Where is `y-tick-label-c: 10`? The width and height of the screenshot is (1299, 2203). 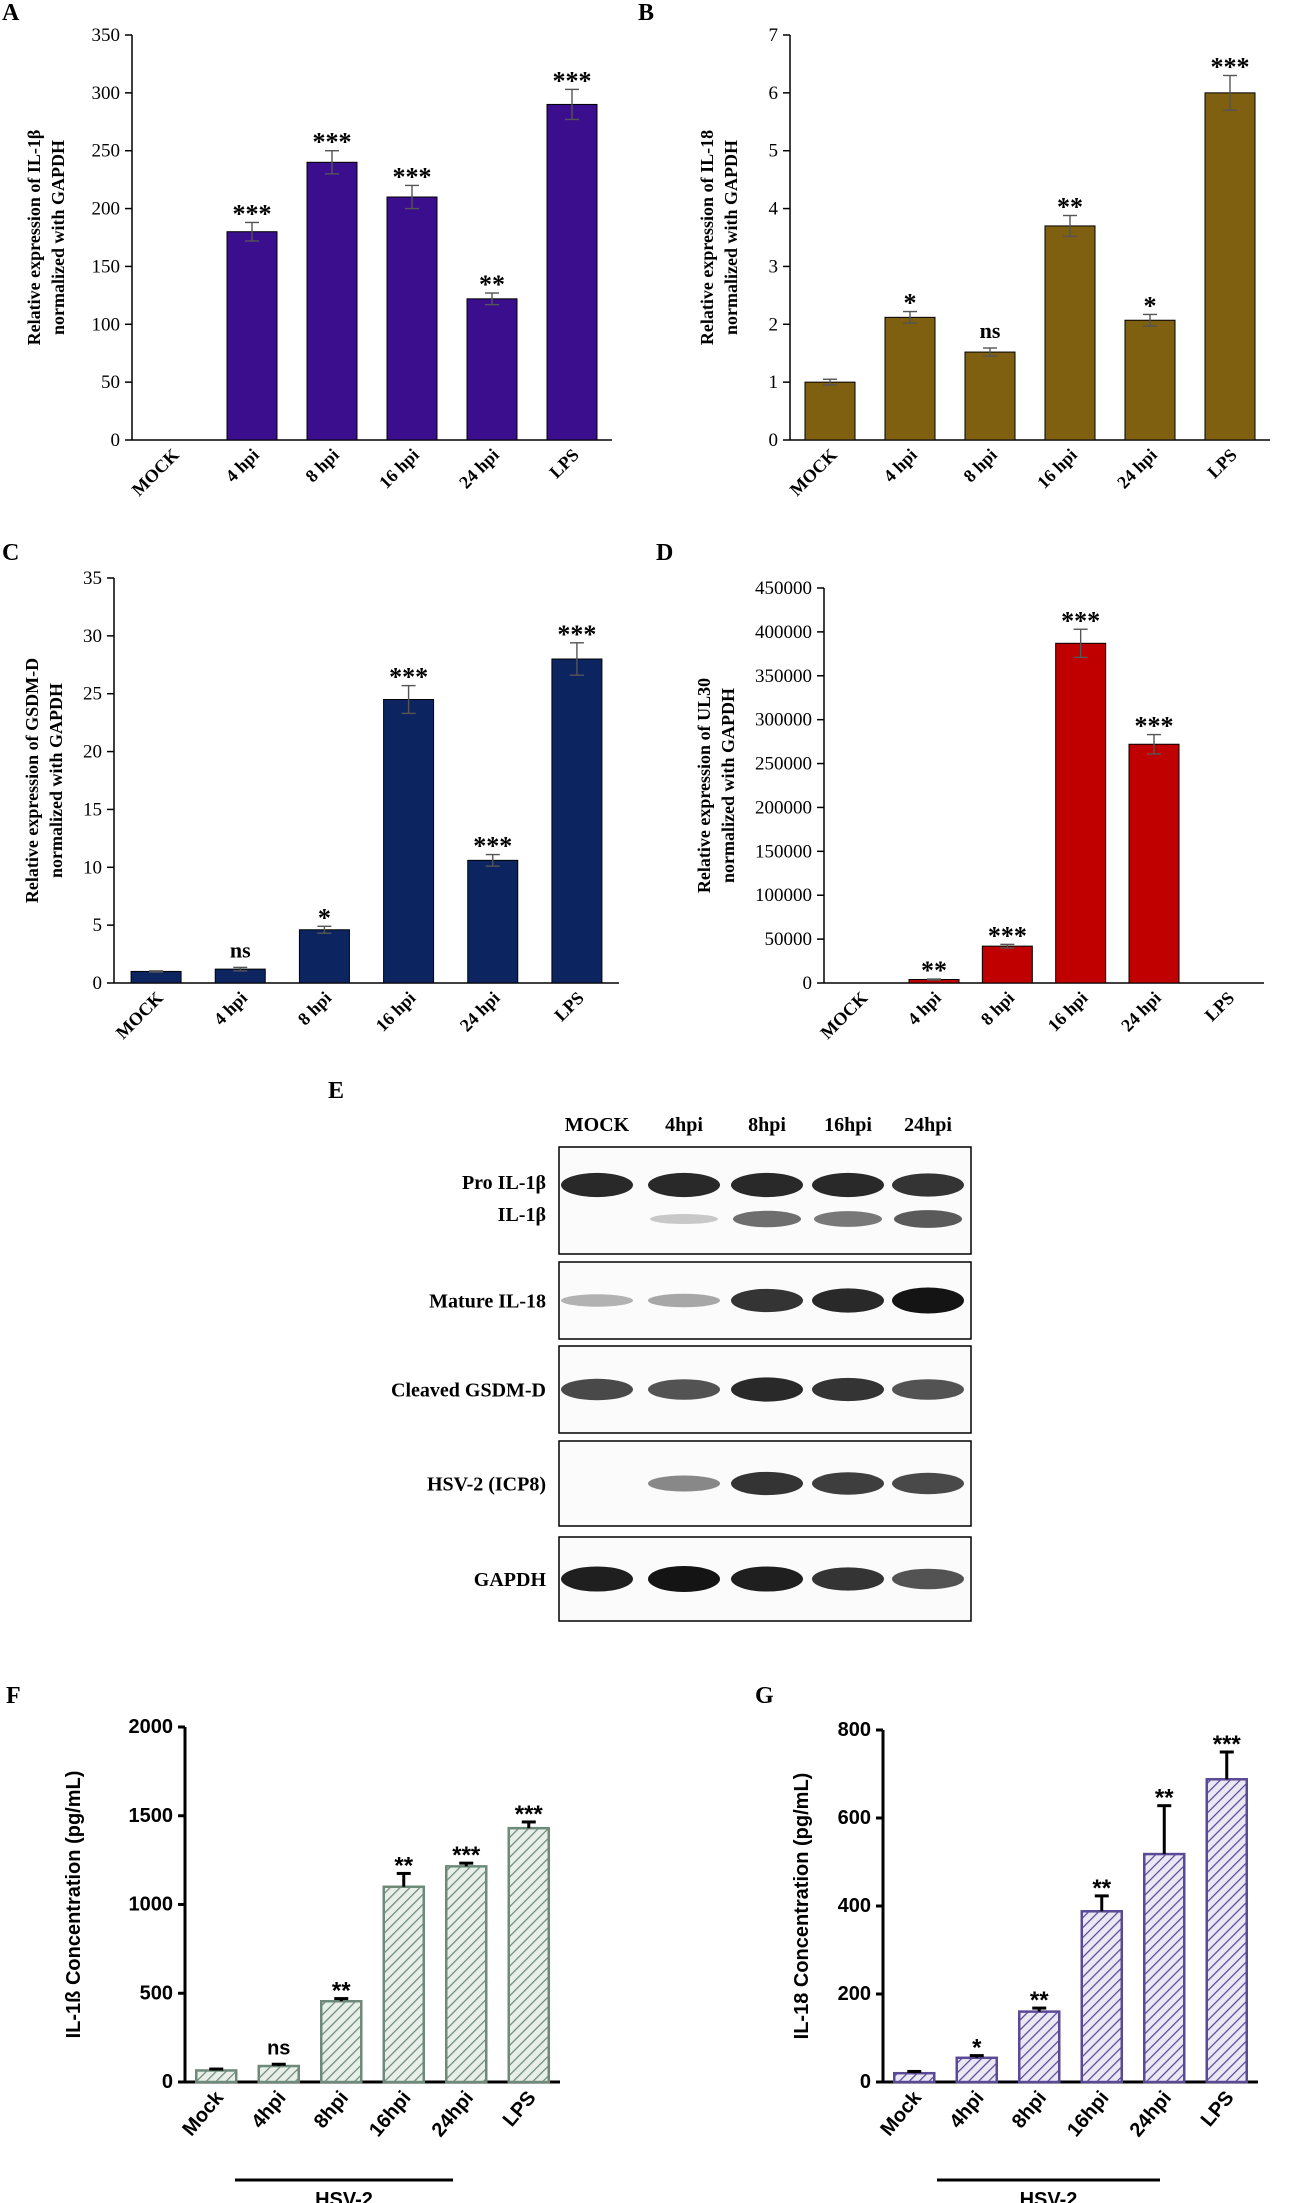
y-tick-label-c: 10 is located at coordinates (92, 867).